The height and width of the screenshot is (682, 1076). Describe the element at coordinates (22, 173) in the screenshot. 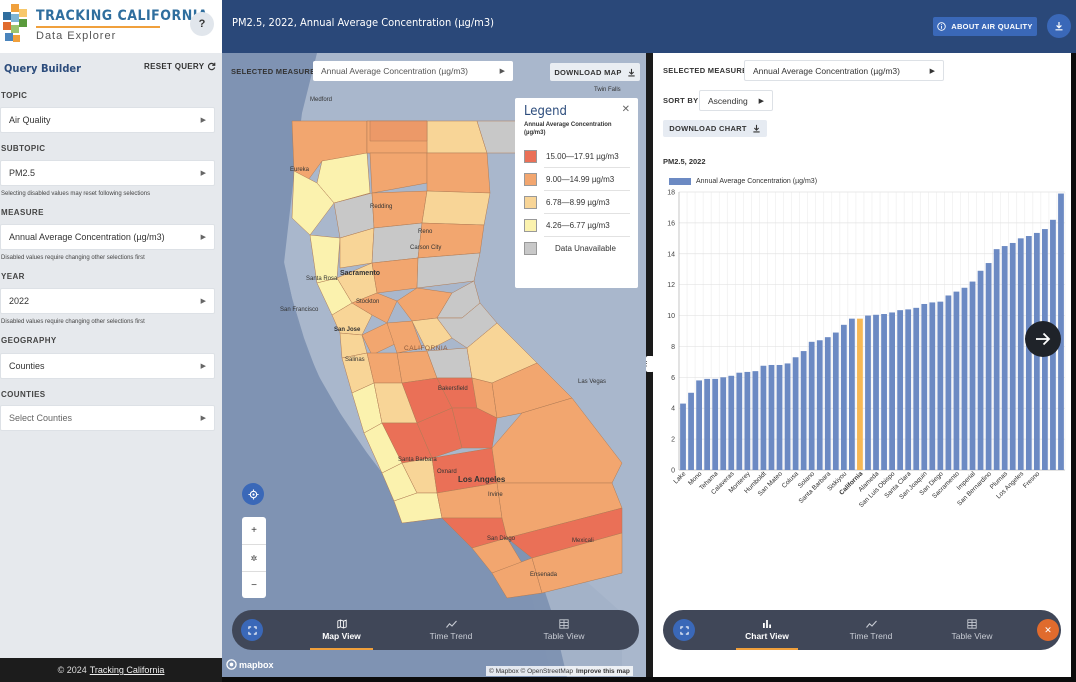

I see `subtopic-value: PM2.5` at that location.